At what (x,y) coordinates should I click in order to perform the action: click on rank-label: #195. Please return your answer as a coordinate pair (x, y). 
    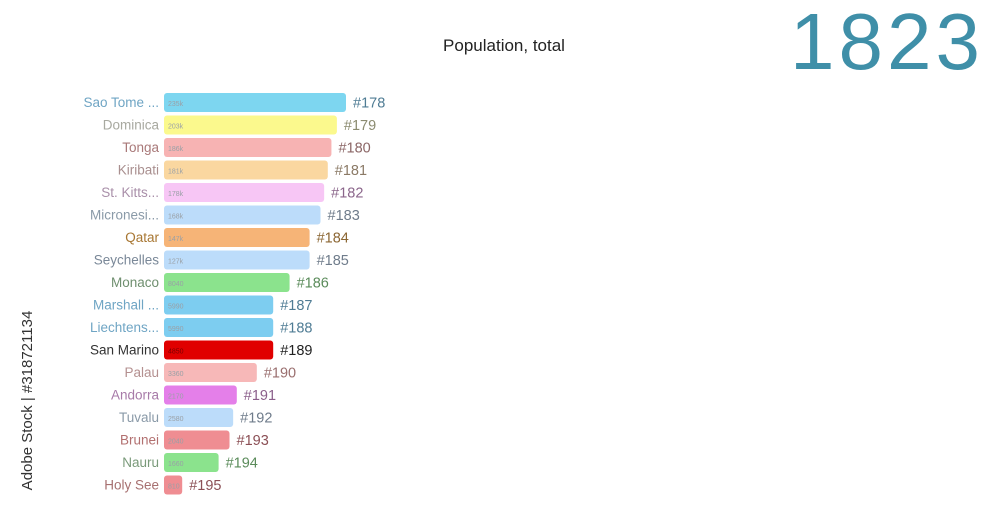
    Looking at the image, I should click on (205, 486).